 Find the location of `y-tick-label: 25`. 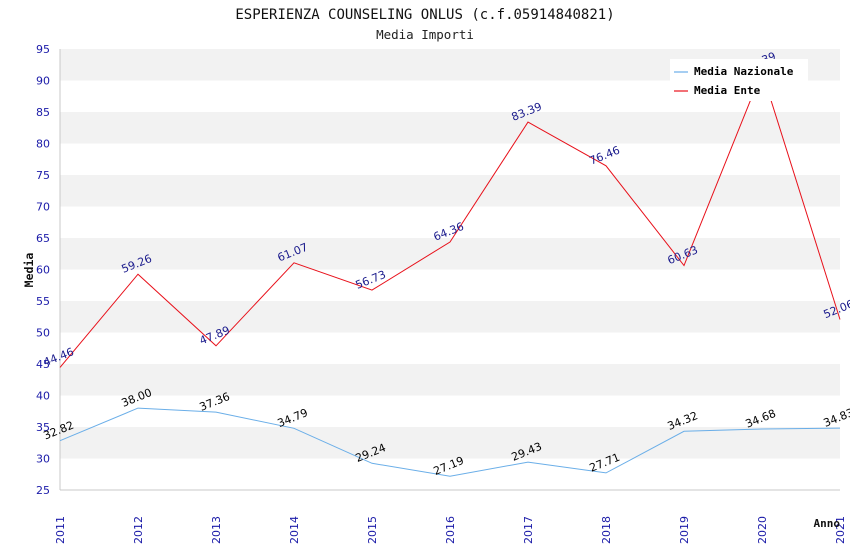

y-tick-label: 25 is located at coordinates (43, 490).